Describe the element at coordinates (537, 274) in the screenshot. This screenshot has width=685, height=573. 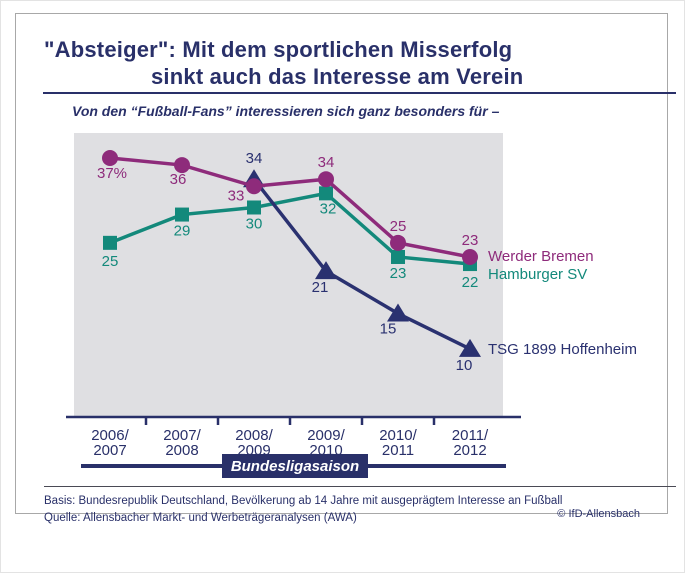
I see `legend-hamburger-sv: Hamburger SV` at that location.